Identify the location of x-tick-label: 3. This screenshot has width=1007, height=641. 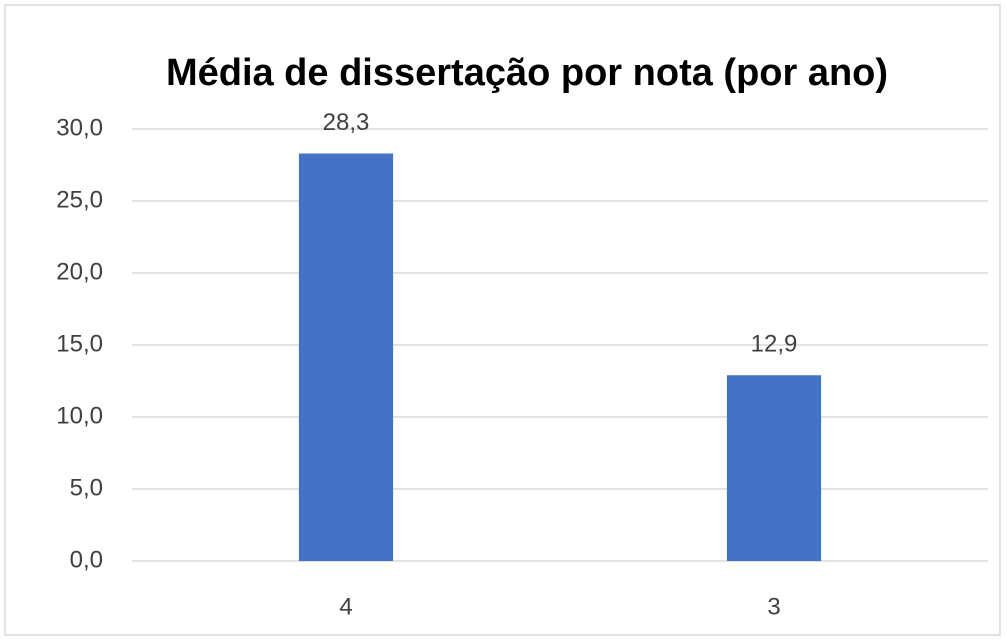
(773, 606).